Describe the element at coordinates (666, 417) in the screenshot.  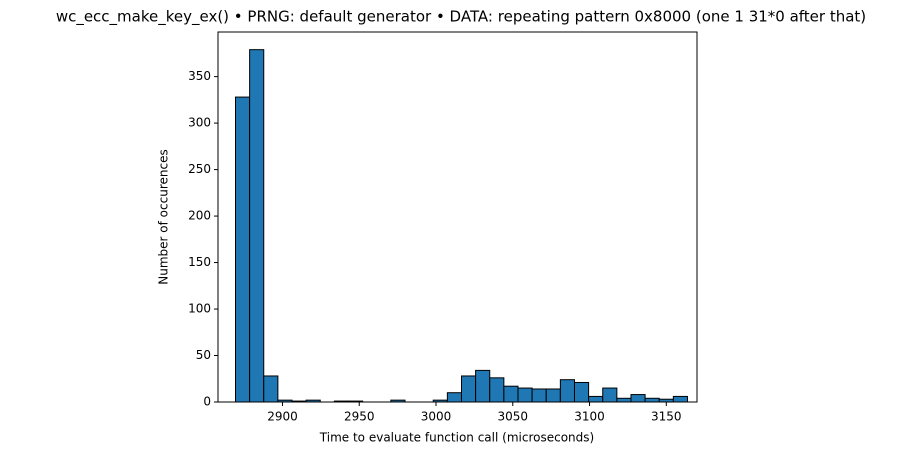
I see `x-tick-label: 3150` at that location.